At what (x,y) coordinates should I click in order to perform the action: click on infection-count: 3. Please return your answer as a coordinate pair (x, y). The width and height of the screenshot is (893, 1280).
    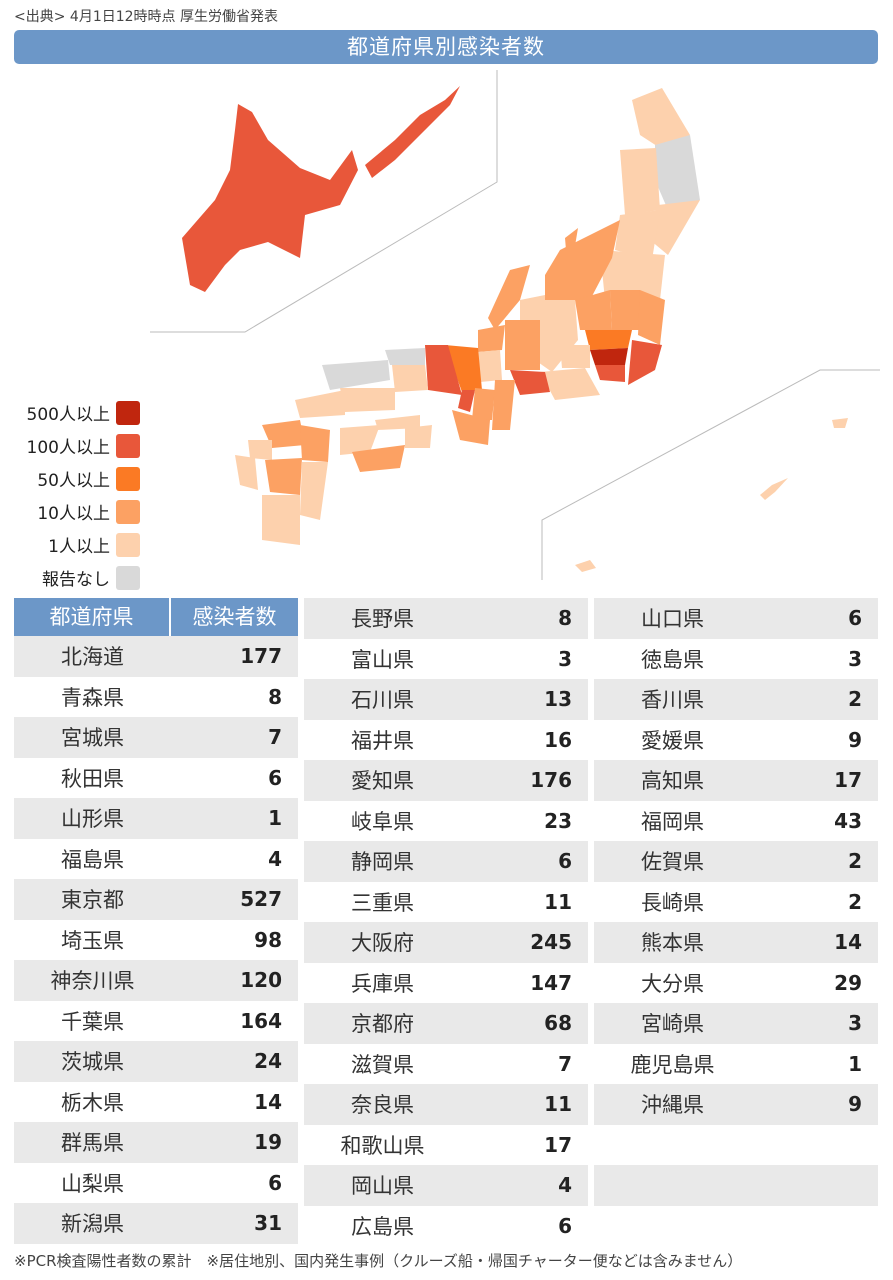
    Looking at the image, I should click on (855, 1023).